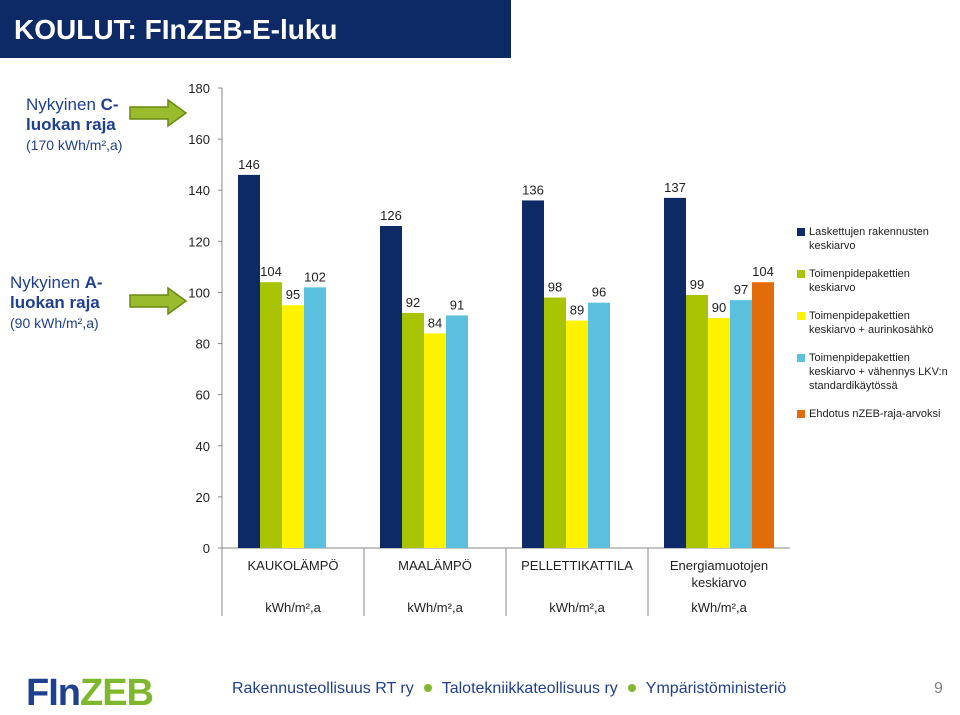 The width and height of the screenshot is (960, 715). What do you see at coordinates (577, 310) in the screenshot?
I see `data-label: 89` at bounding box center [577, 310].